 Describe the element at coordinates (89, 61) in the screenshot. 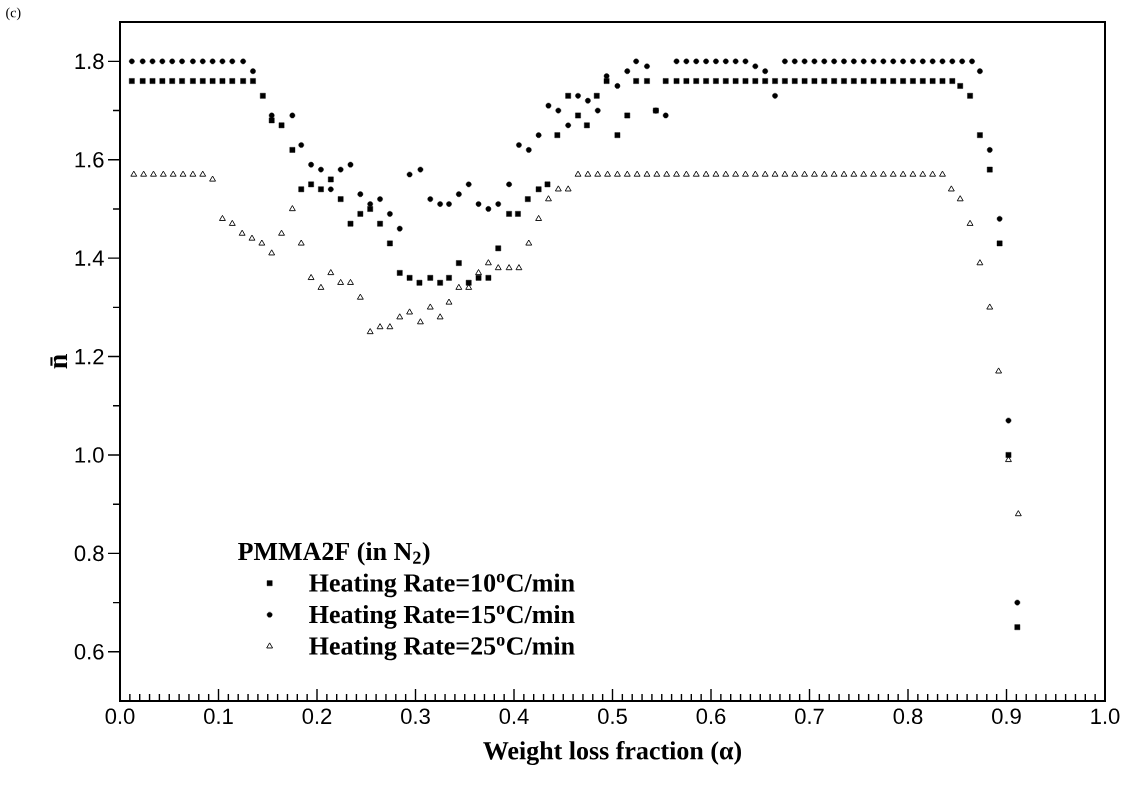

I see `y-tick-label: 1.8` at that location.